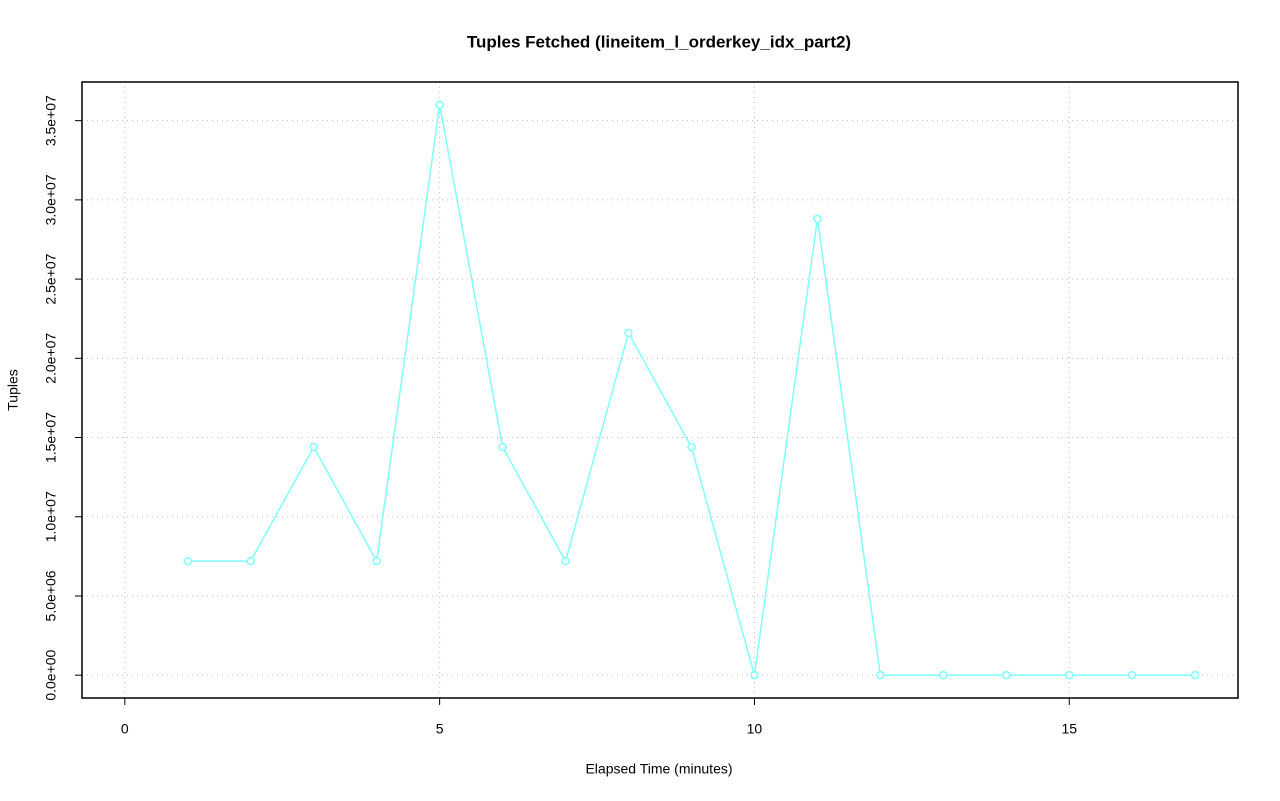  I want to click on x-tick-label: 10, so click(755, 729).